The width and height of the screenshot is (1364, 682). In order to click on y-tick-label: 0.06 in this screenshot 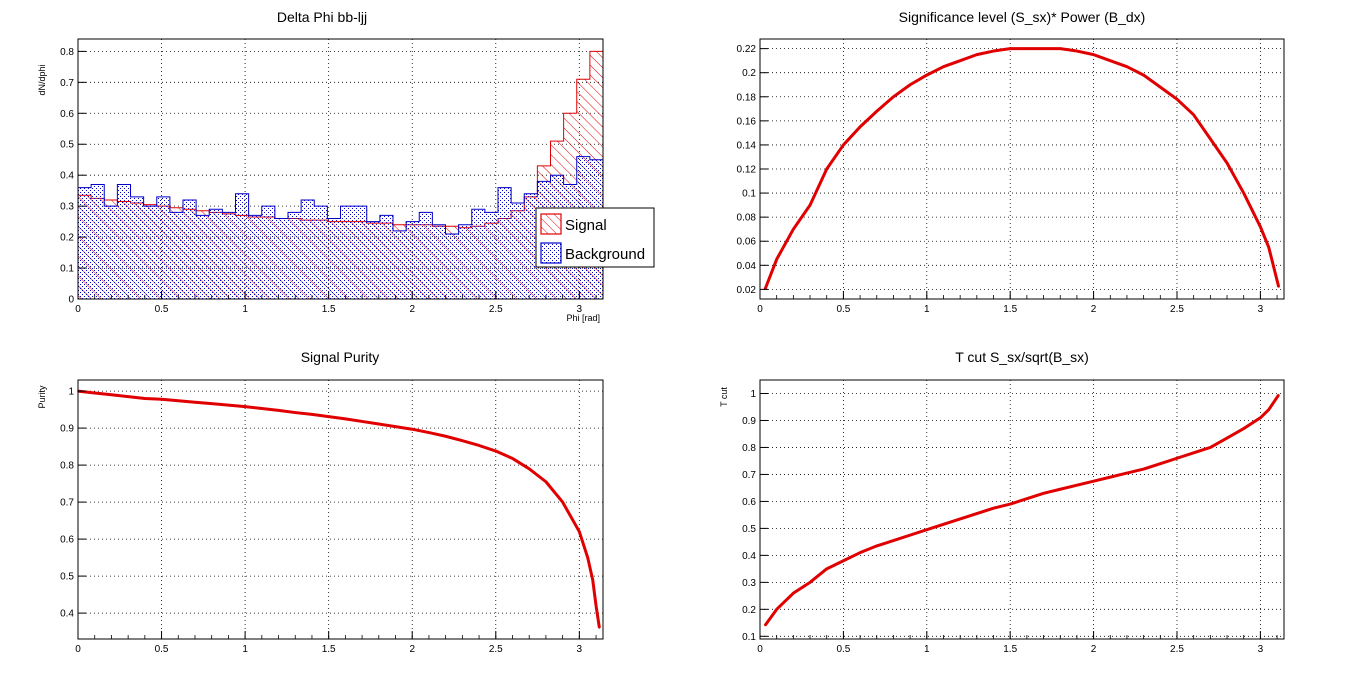, I will do `click(747, 242)`.